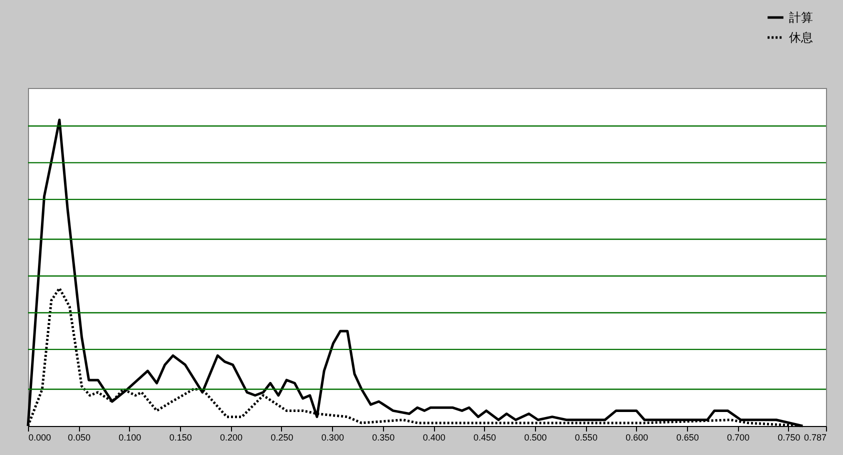  Describe the element at coordinates (231, 437) in the screenshot. I see `x-tick-label: 0.200` at that location.